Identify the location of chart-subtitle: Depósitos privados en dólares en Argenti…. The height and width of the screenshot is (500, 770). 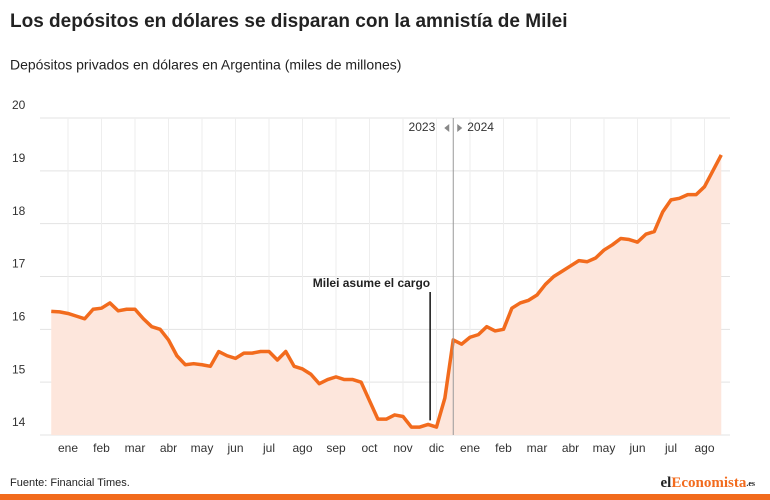
(205, 65).